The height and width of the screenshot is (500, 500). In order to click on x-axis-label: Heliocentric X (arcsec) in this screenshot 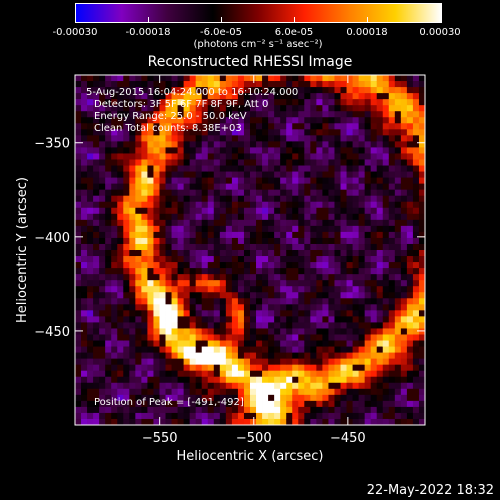, I will do `click(250, 456)`.